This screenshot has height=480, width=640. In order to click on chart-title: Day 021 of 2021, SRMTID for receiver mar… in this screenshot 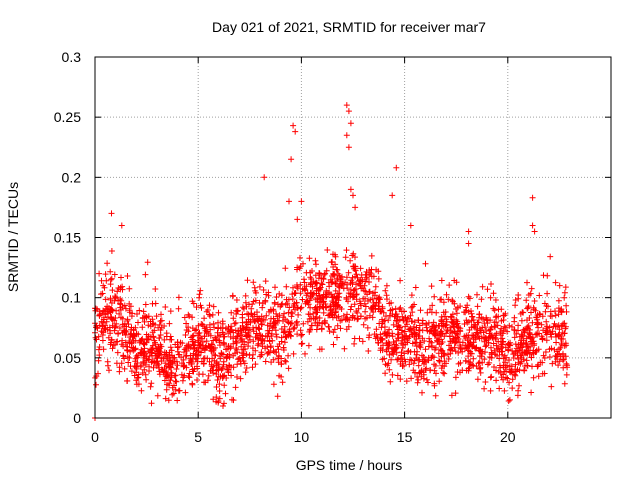, I will do `click(349, 27)`.